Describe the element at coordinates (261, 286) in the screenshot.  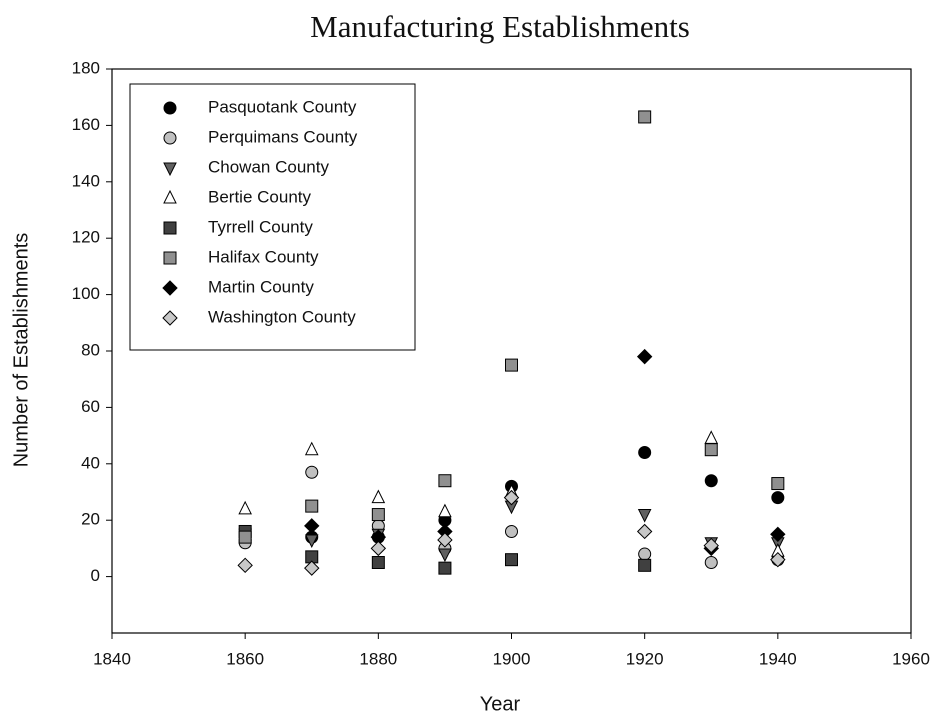
I see `legend-label: Martin County` at that location.